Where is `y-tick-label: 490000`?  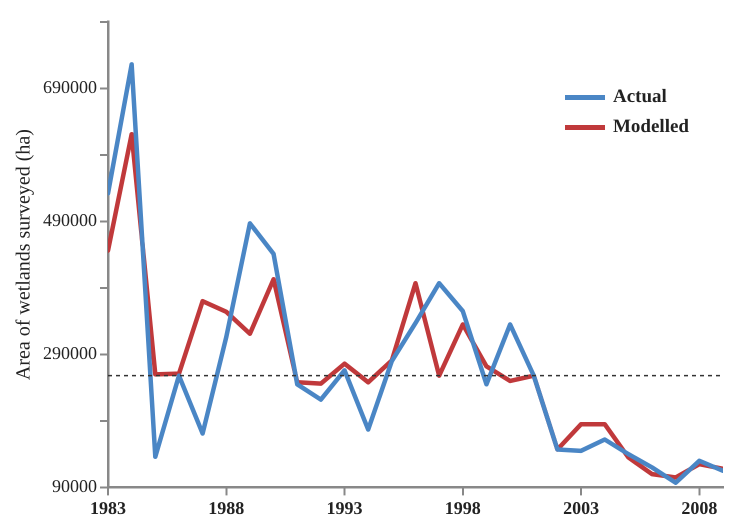
y-tick-label: 490000 is located at coordinates (70, 220).